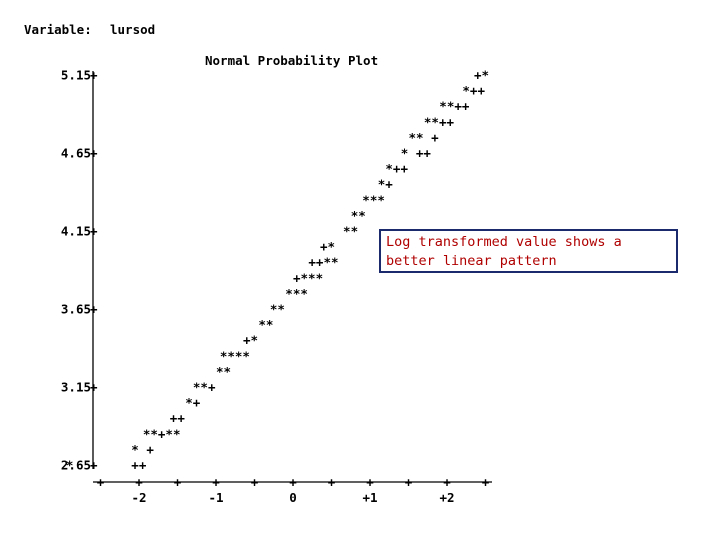 The height and width of the screenshot is (540, 720). What do you see at coordinates (204, 387) in the screenshot?
I see `data-mark: **+` at bounding box center [204, 387].